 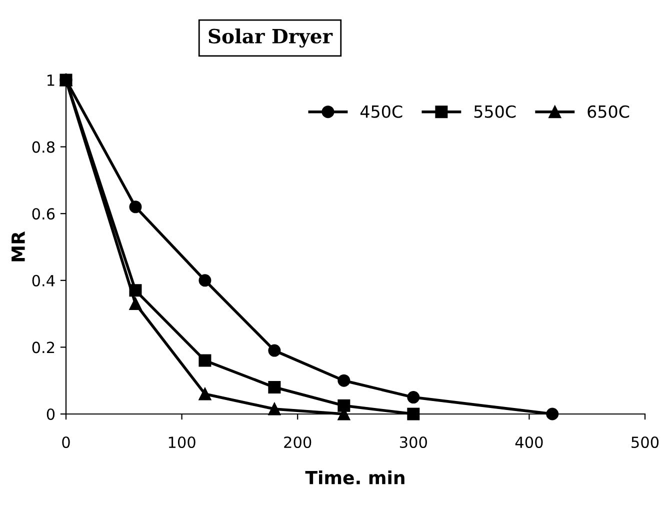 What do you see at coordinates (354, 477) in the screenshot?
I see `x-axis-title: Time. min` at bounding box center [354, 477].